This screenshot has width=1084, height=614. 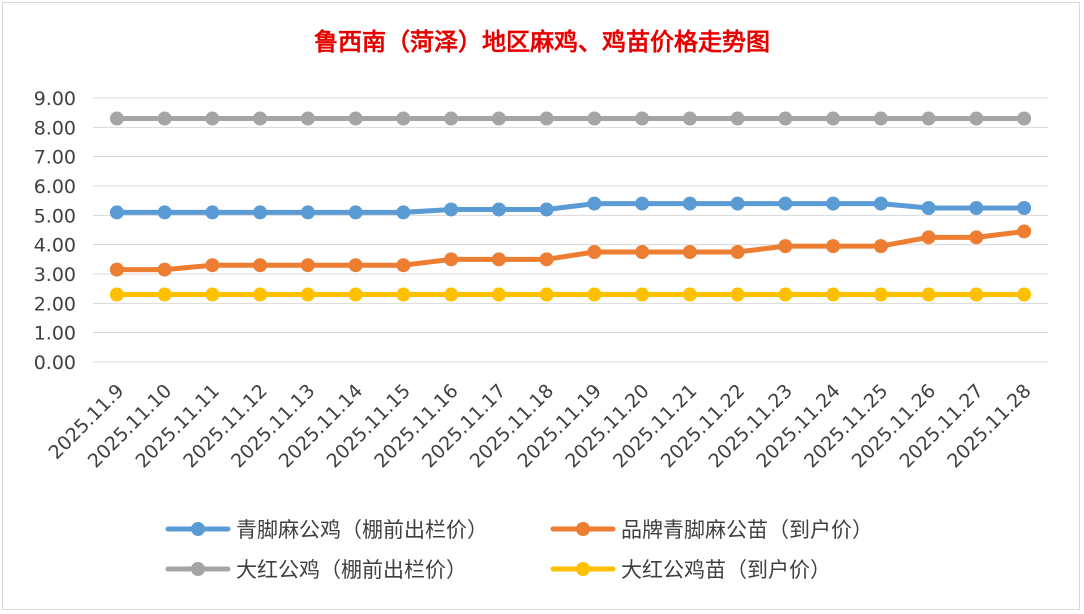 I want to click on legend-label: 大红公鸡苗（到户价）, so click(x=726, y=570).